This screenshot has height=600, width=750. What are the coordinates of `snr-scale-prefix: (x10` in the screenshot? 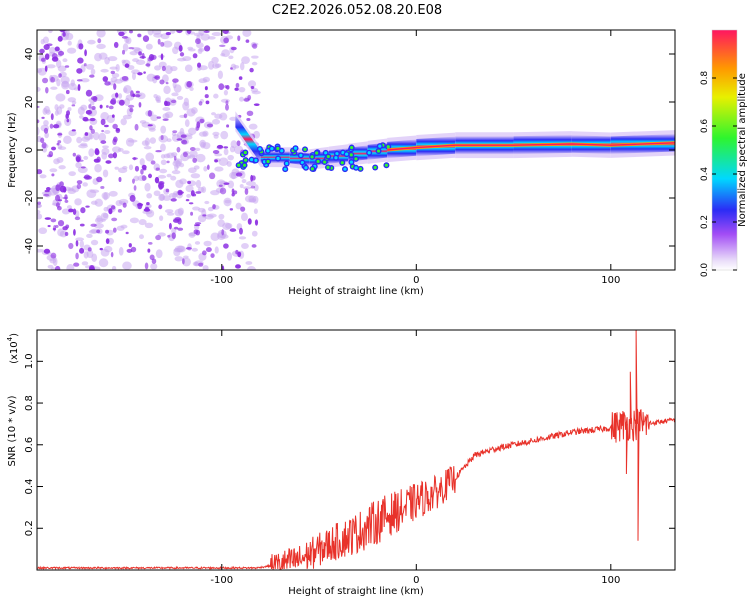 It's located at (14, 352).